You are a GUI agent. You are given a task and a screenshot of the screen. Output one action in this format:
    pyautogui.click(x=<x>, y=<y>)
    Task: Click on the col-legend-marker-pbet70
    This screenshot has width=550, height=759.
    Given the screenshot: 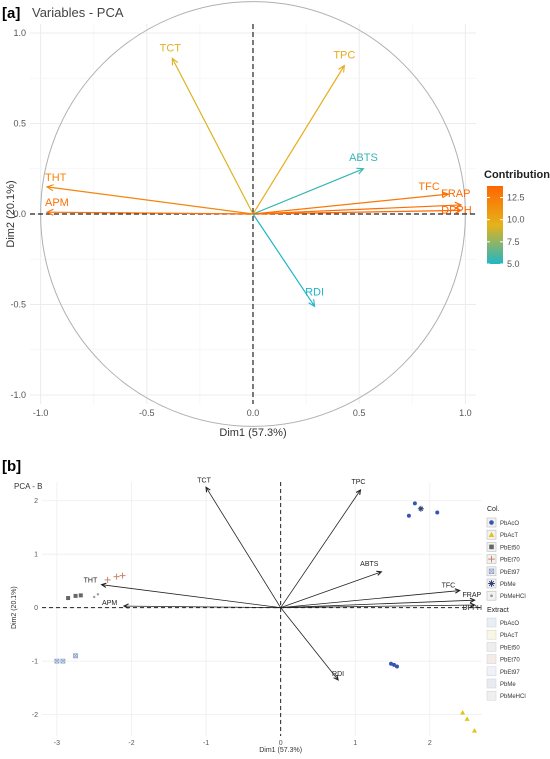 What is the action you would take?
    pyautogui.click(x=491, y=559)
    